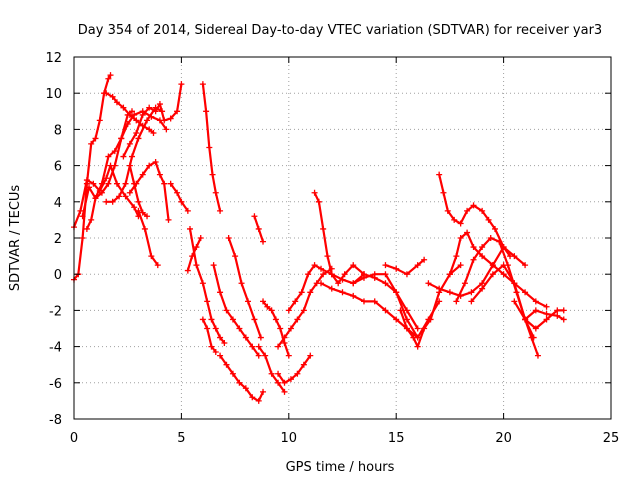  Describe the element at coordinates (271, 369) in the screenshot. I see `series-arc20` at that location.